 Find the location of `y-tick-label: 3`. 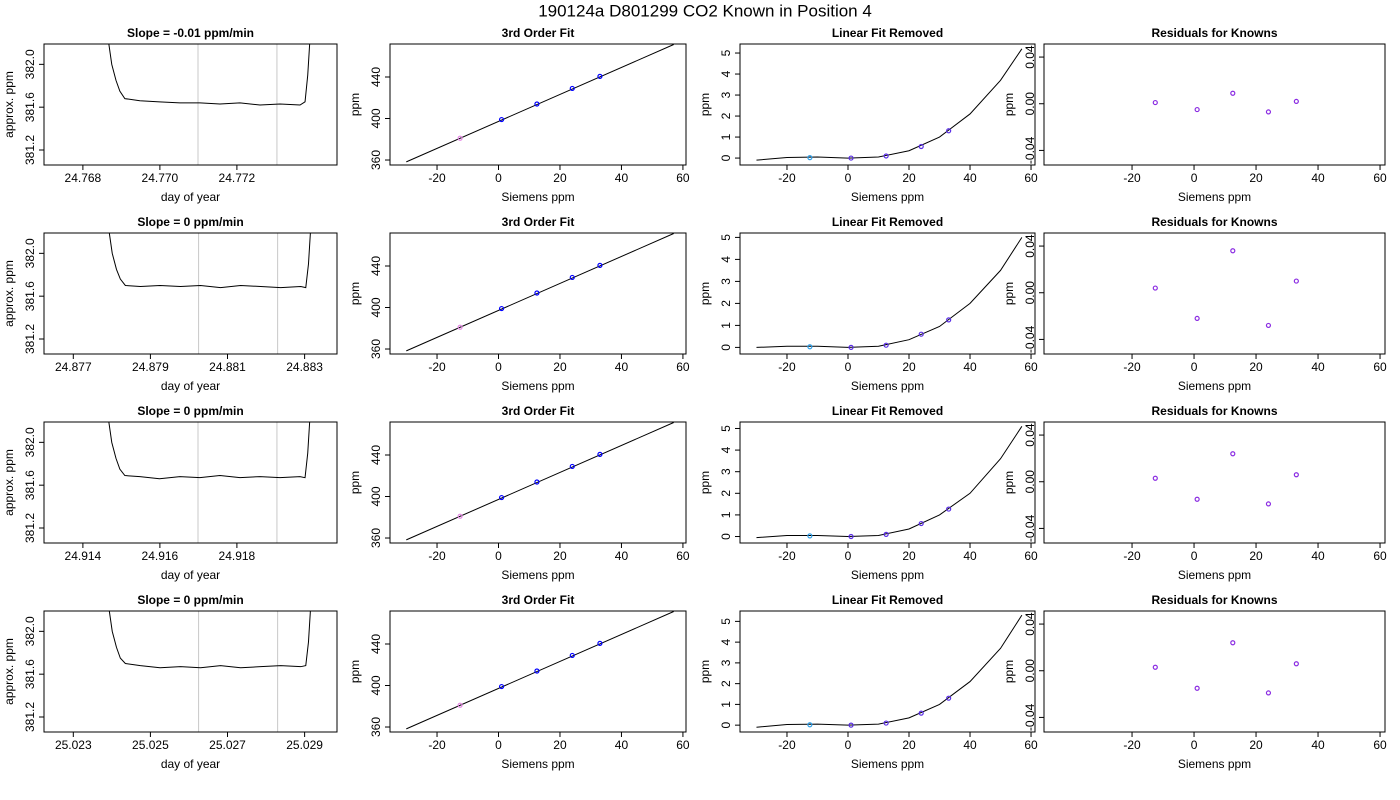

y-tick-label: 3 is located at coordinates (726, 471).